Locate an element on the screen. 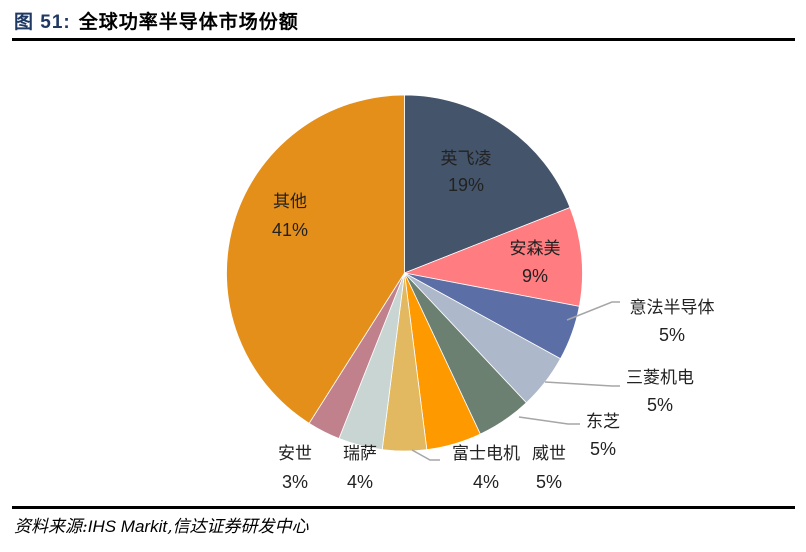 Image resolution: width=806 pixels, height=552 pixels. label-nexperia: 安世 is located at coordinates (295, 454).